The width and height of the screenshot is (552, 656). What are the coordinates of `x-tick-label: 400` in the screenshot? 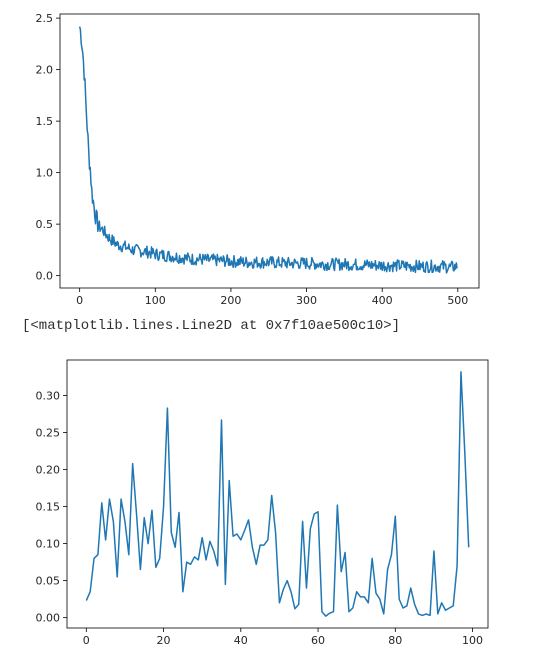 It's located at (382, 299).